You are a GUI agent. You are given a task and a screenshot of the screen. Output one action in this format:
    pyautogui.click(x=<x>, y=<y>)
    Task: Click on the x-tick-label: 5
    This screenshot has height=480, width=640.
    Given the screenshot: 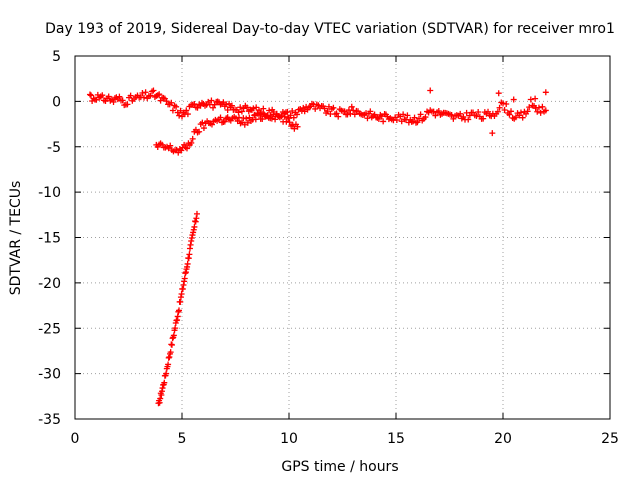 What is the action you would take?
    pyautogui.click(x=182, y=439)
    